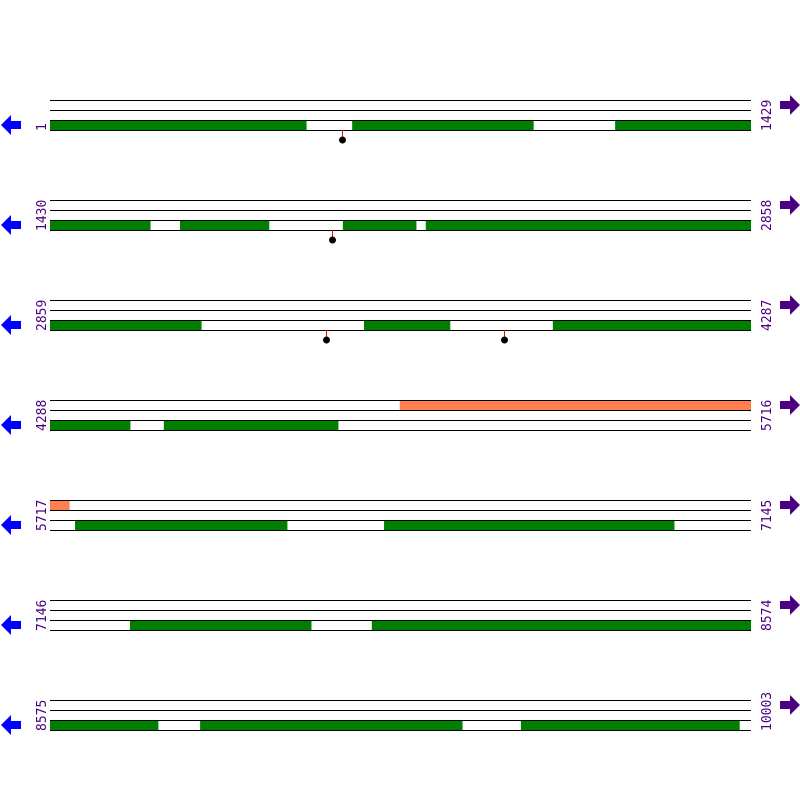  Describe the element at coordinates (767, 315) in the screenshot. I see `row-end-label: 4287` at that location.